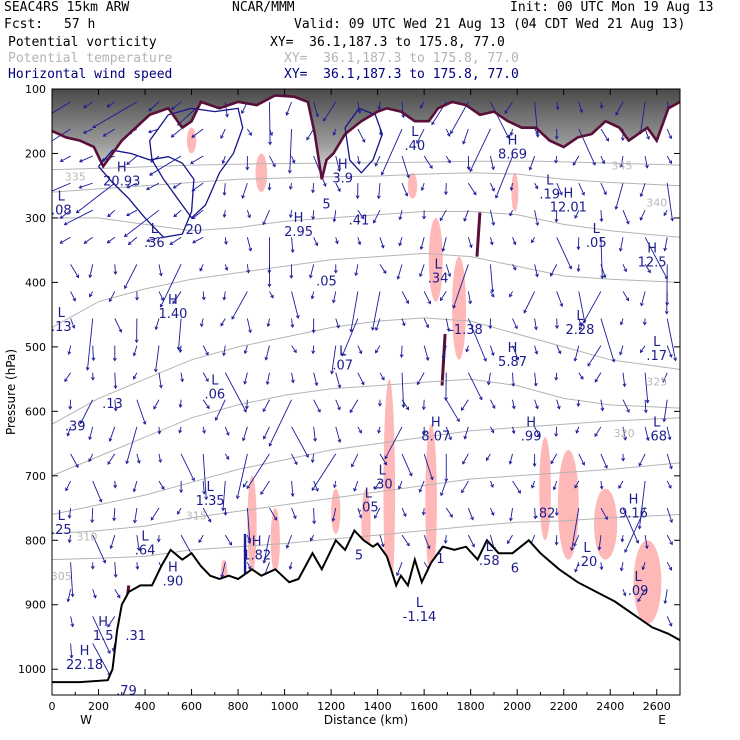 The image size is (740, 740). Describe the element at coordinates (35, 89) in the screenshot. I see `y-tick-label: 100` at that location.